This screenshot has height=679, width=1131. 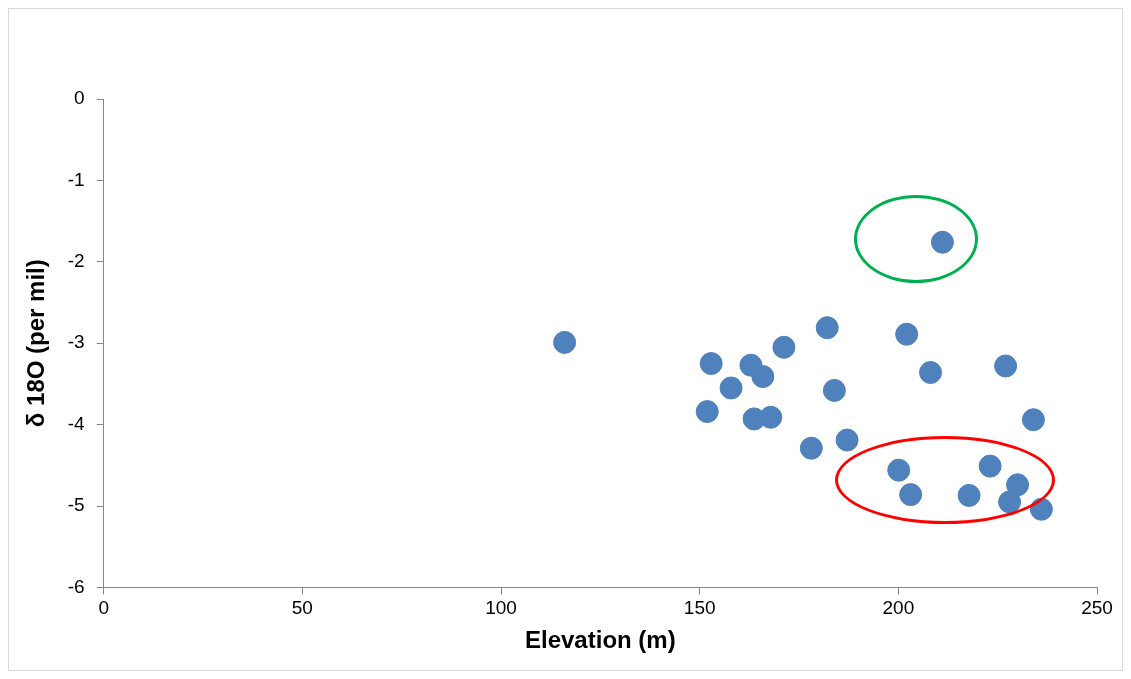 What do you see at coordinates (600, 640) in the screenshot?
I see `x-axis-title: Elevation (m)` at bounding box center [600, 640].